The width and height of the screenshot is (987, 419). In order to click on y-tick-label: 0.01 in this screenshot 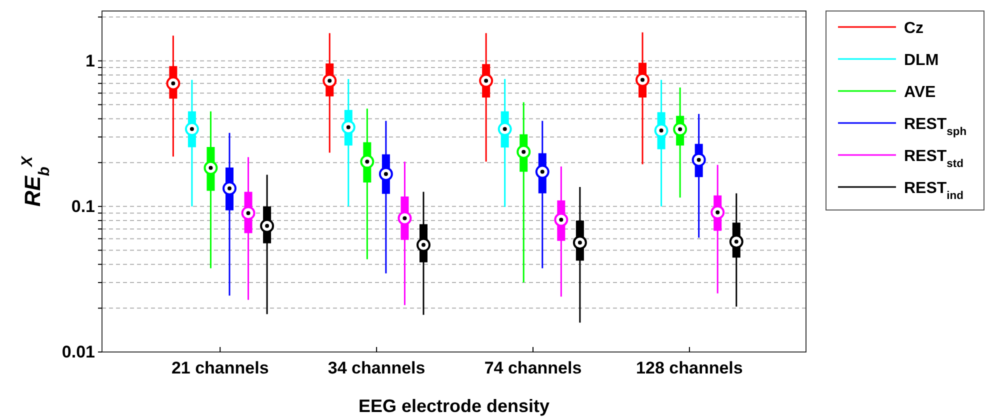, I will do `click(78, 352)`.